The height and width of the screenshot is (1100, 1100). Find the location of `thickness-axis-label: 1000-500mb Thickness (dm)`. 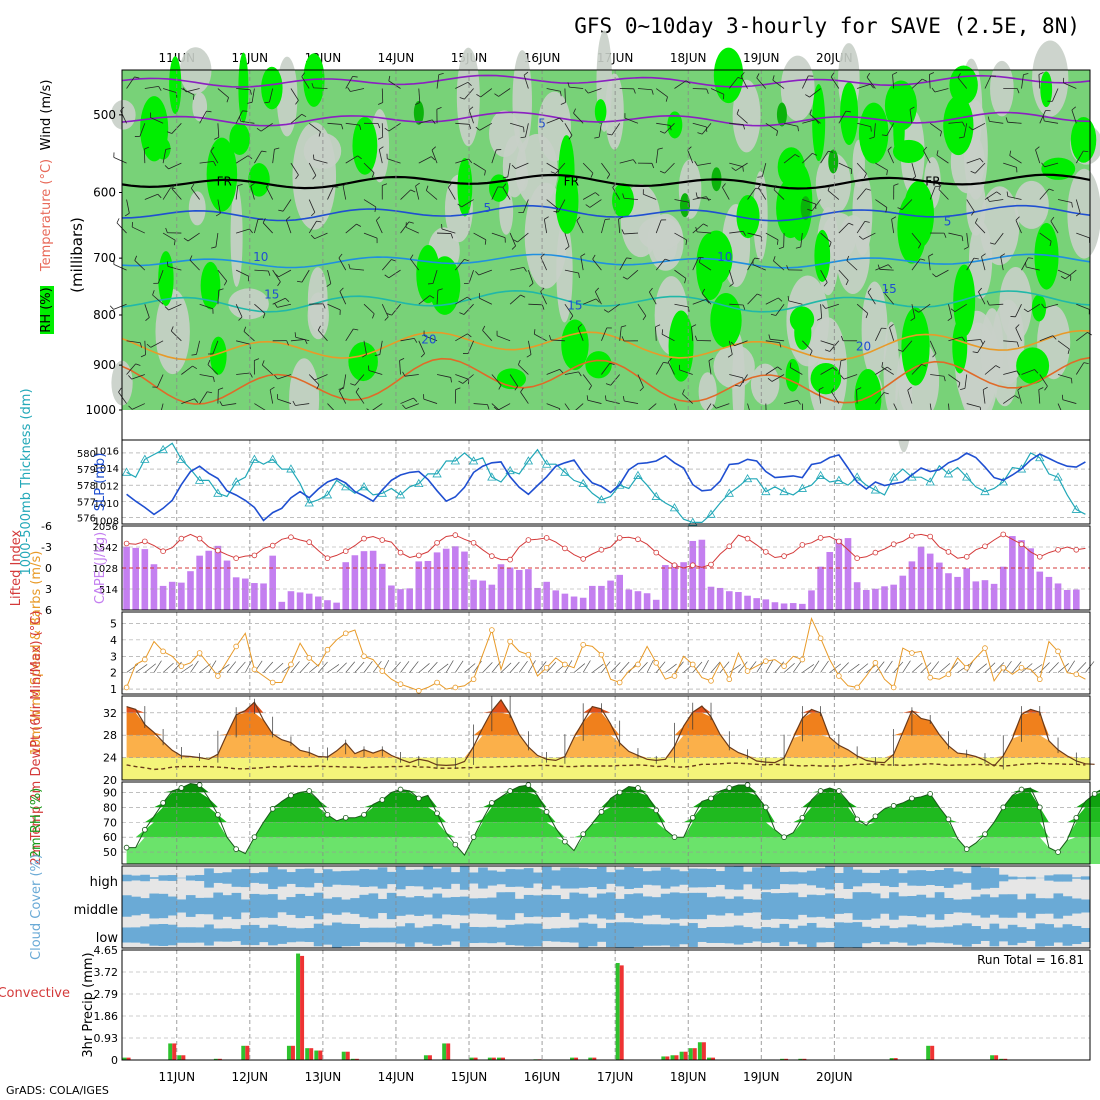

thickness-axis-label: 1000-500mb Thickness (dm) is located at coordinates (26, 481).